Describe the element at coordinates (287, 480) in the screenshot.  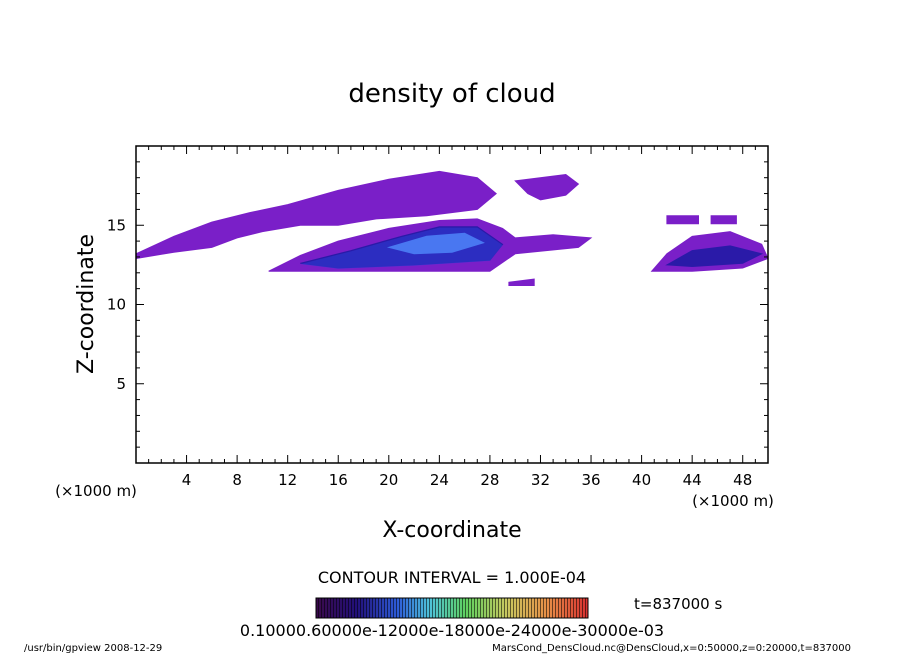
I see `x-tick-label: 12` at that location.